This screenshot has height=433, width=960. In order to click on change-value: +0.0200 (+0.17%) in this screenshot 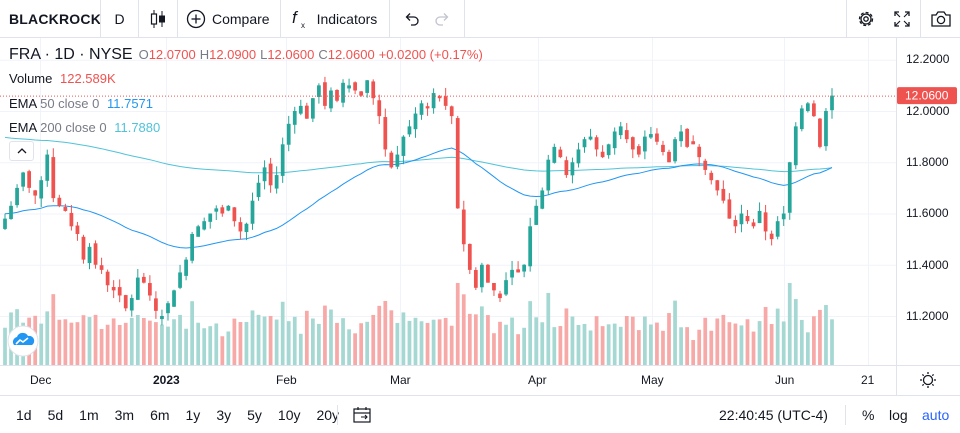, I will do `click(430, 54)`.